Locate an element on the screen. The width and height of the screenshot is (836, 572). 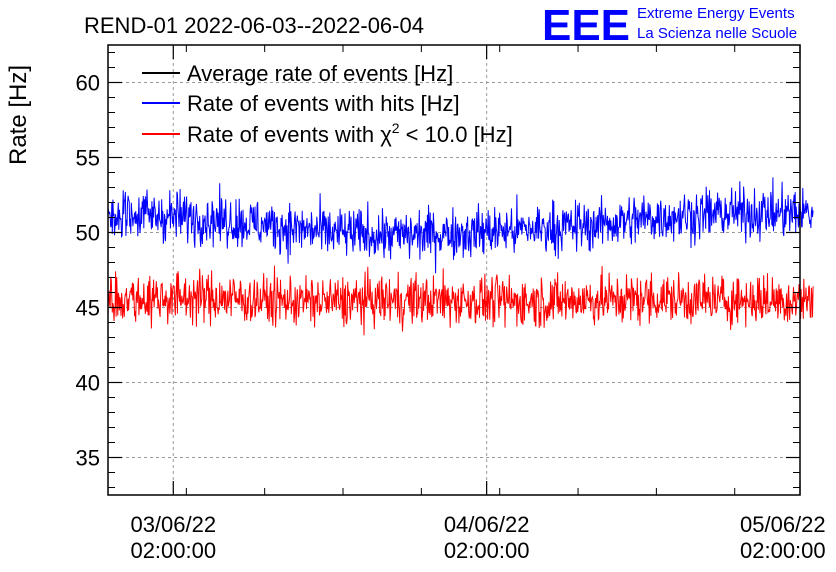
y-axis-label: Rate [Hz] is located at coordinates (18, 115).